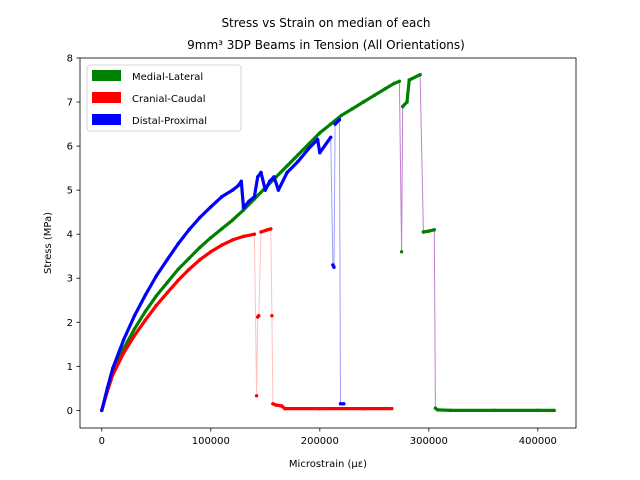  I want to click on legend-label-3: Distal-Proximal, so click(169, 121).